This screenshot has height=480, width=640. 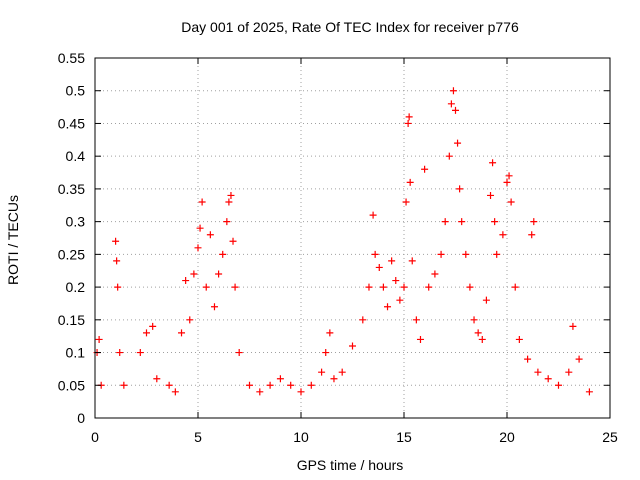 What do you see at coordinates (76, 156) in the screenshot?
I see `y-tick-label: 0.4` at bounding box center [76, 156].